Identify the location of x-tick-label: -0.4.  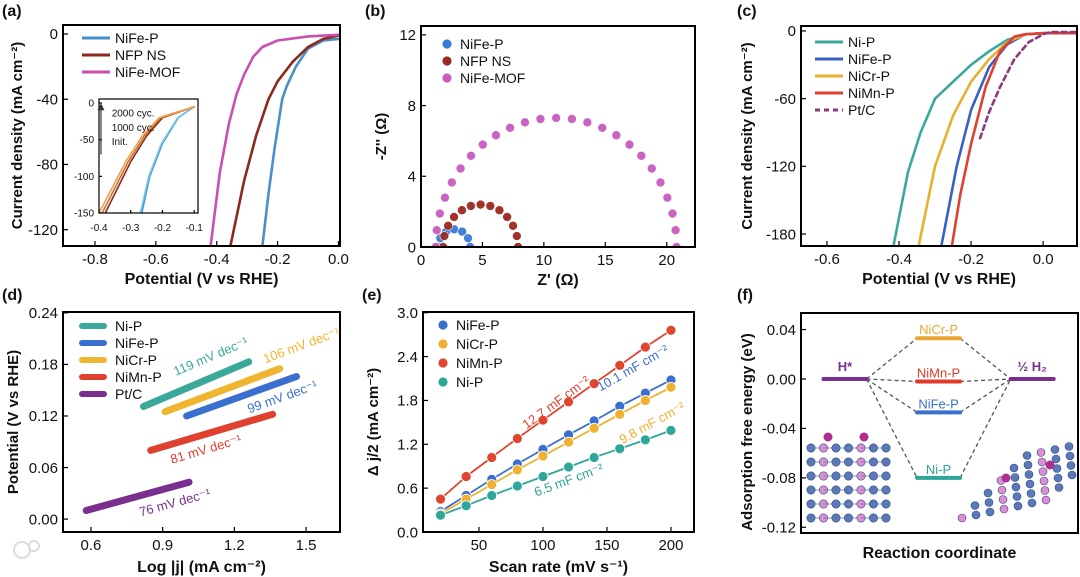
(899, 259).